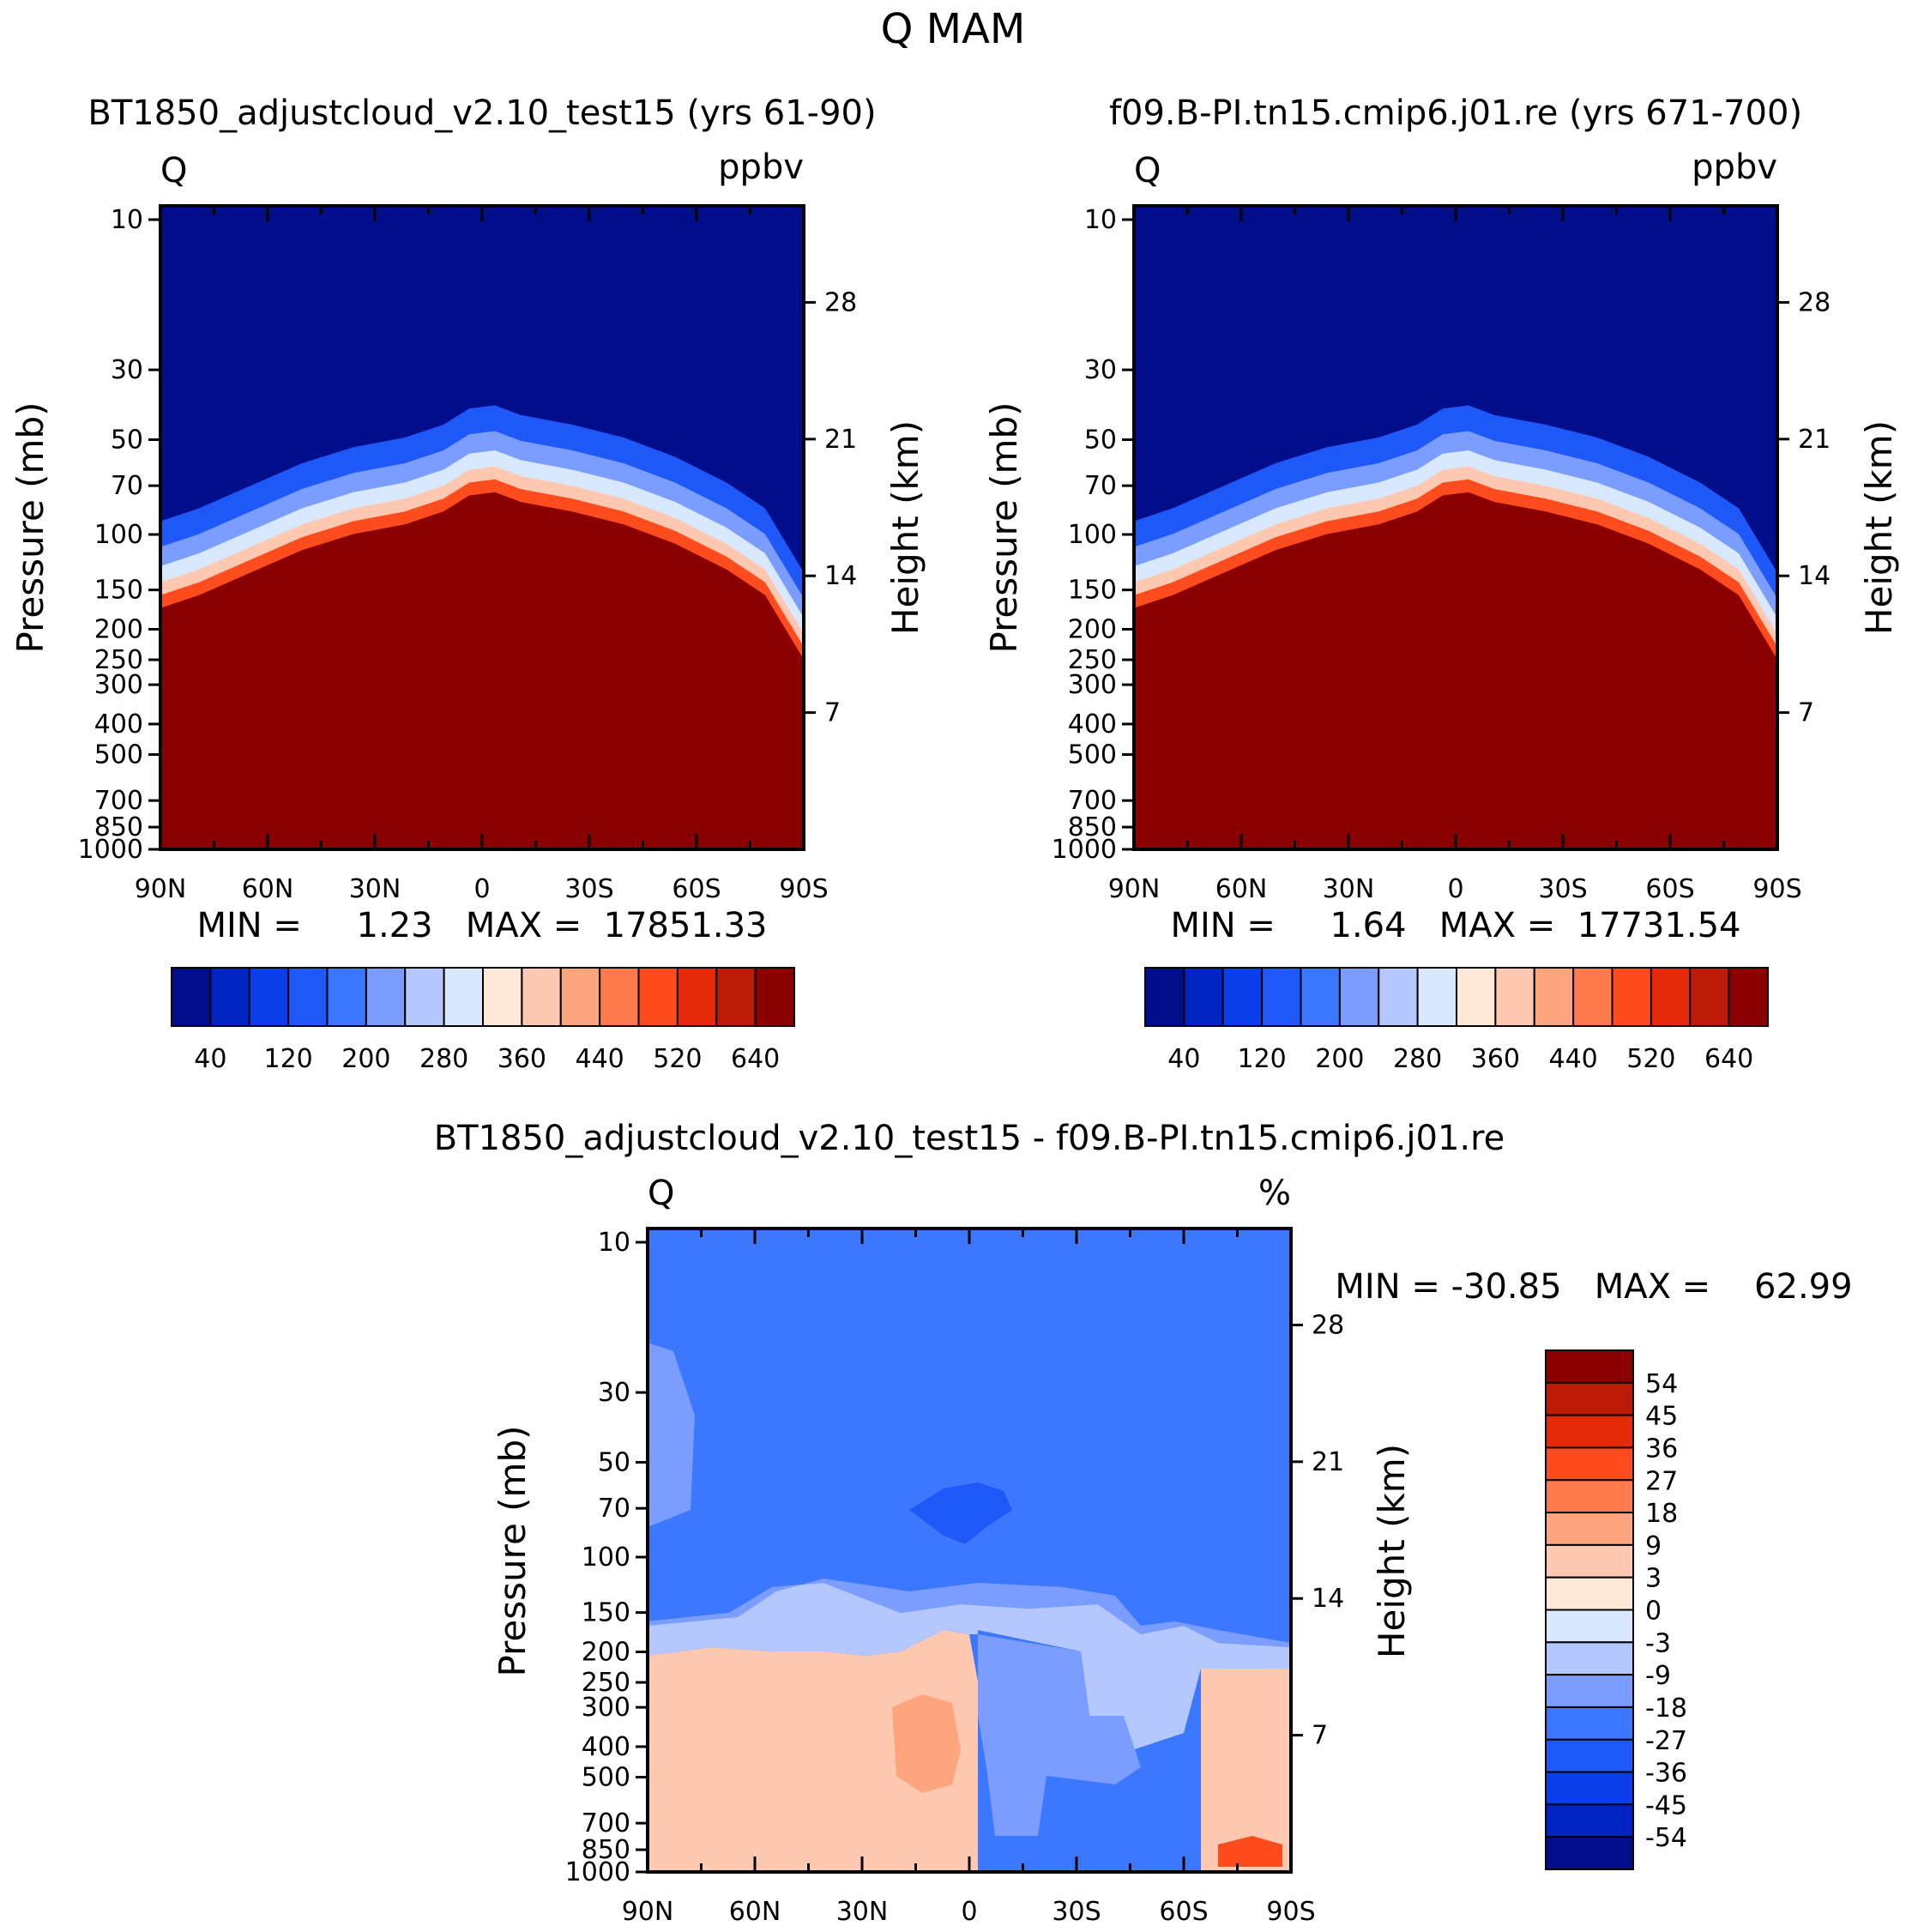  What do you see at coordinates (1093, 724) in the screenshot?
I see `panel-2-ytick-label: 400` at bounding box center [1093, 724].